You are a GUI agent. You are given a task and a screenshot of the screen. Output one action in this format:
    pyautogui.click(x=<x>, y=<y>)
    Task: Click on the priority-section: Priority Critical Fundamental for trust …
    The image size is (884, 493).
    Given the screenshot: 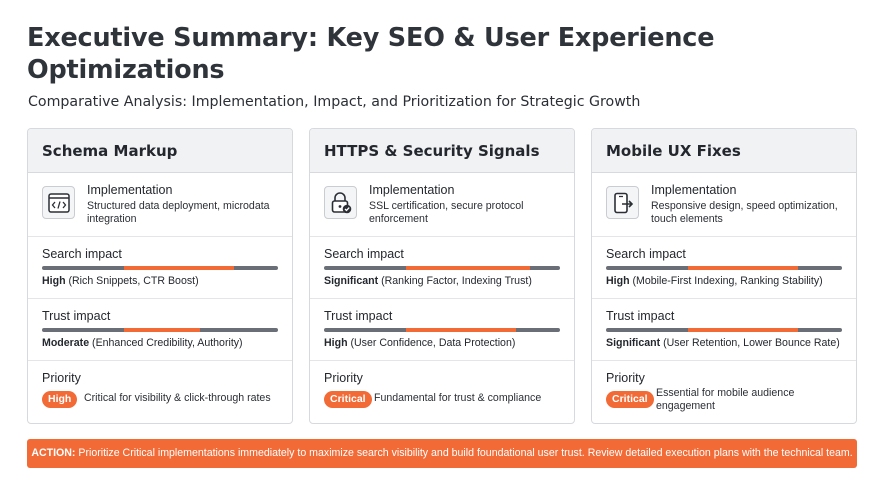 What is the action you would take?
    pyautogui.click(x=442, y=391)
    